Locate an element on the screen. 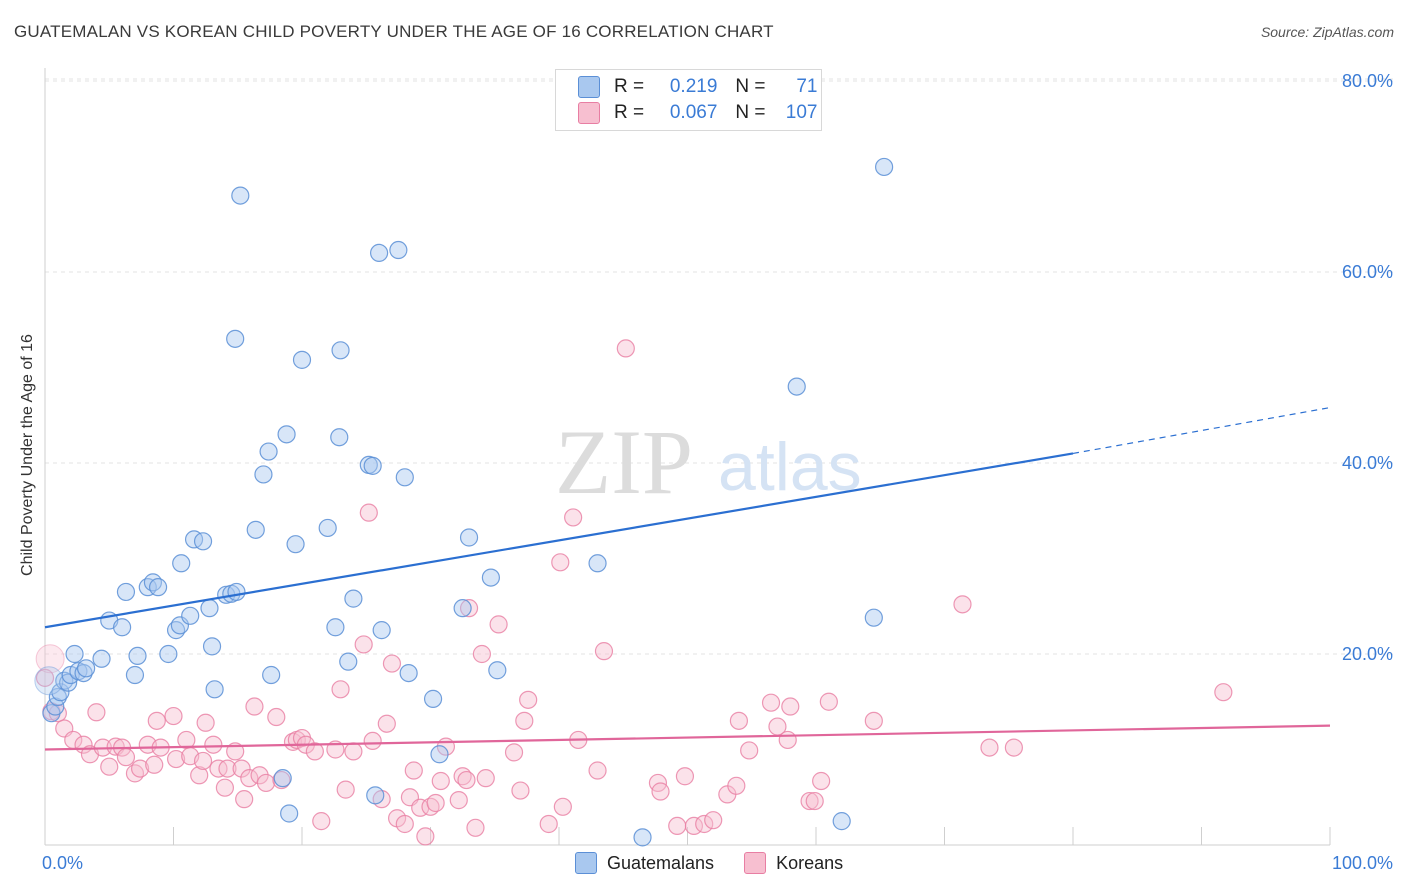  legend-n-value: 107 is located at coordinates (801, 112).